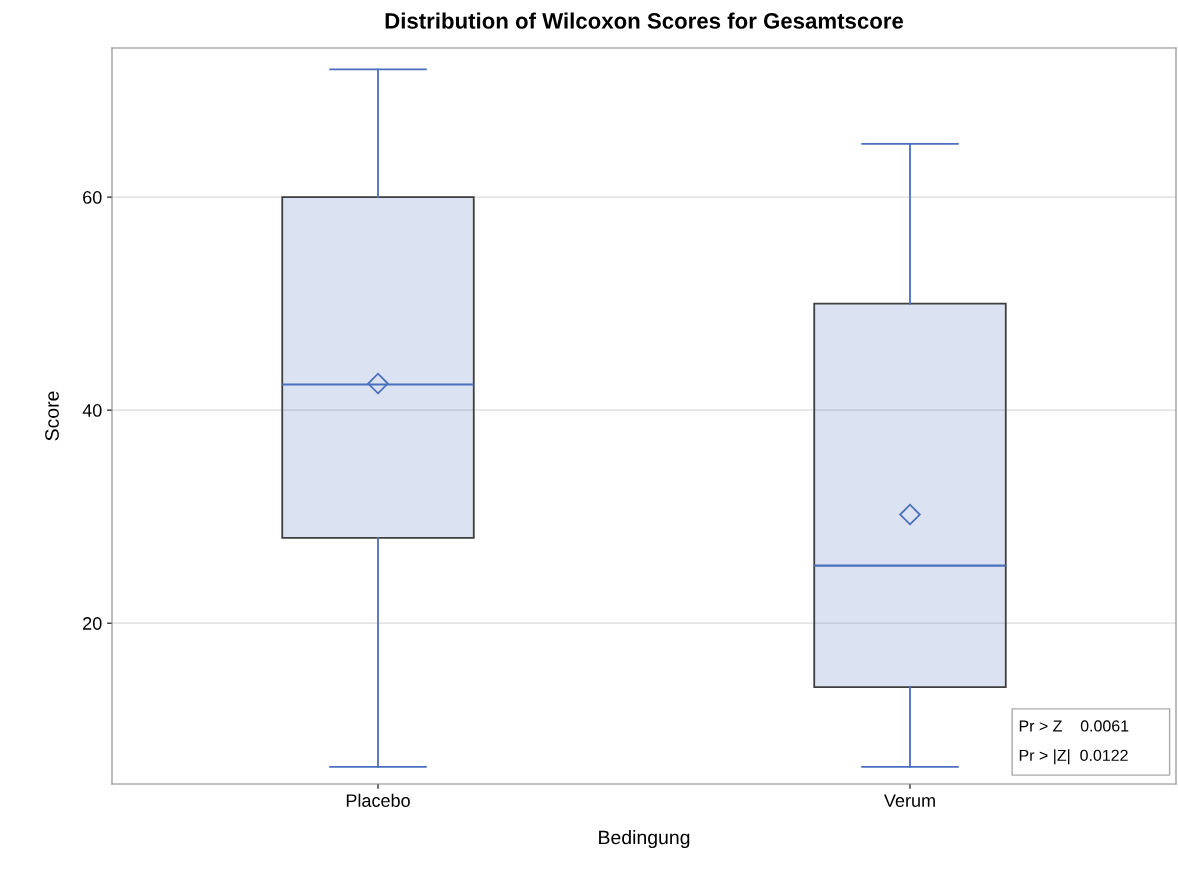  Describe the element at coordinates (92, 410) in the screenshot. I see `y-tick-label: 40` at that location.